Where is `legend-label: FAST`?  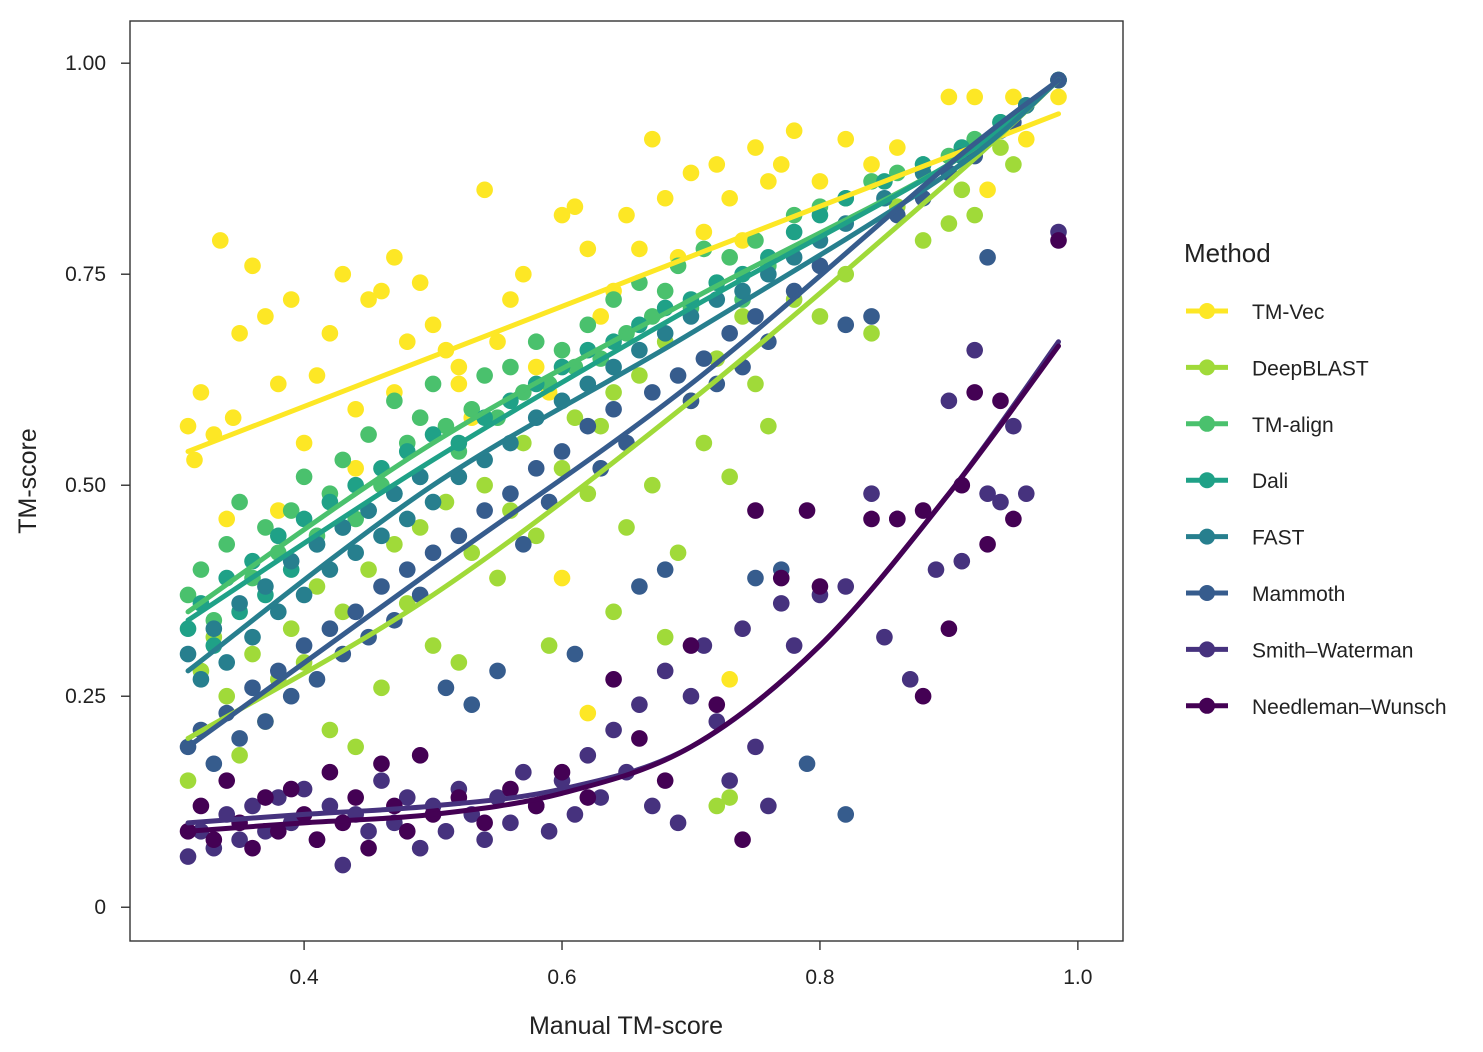 legend-label: FAST is located at coordinates (1278, 538).